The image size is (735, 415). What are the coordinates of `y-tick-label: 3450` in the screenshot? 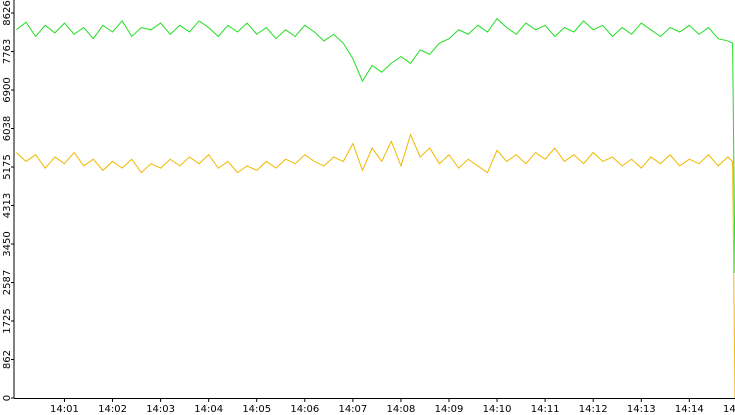 It's located at (7, 243).